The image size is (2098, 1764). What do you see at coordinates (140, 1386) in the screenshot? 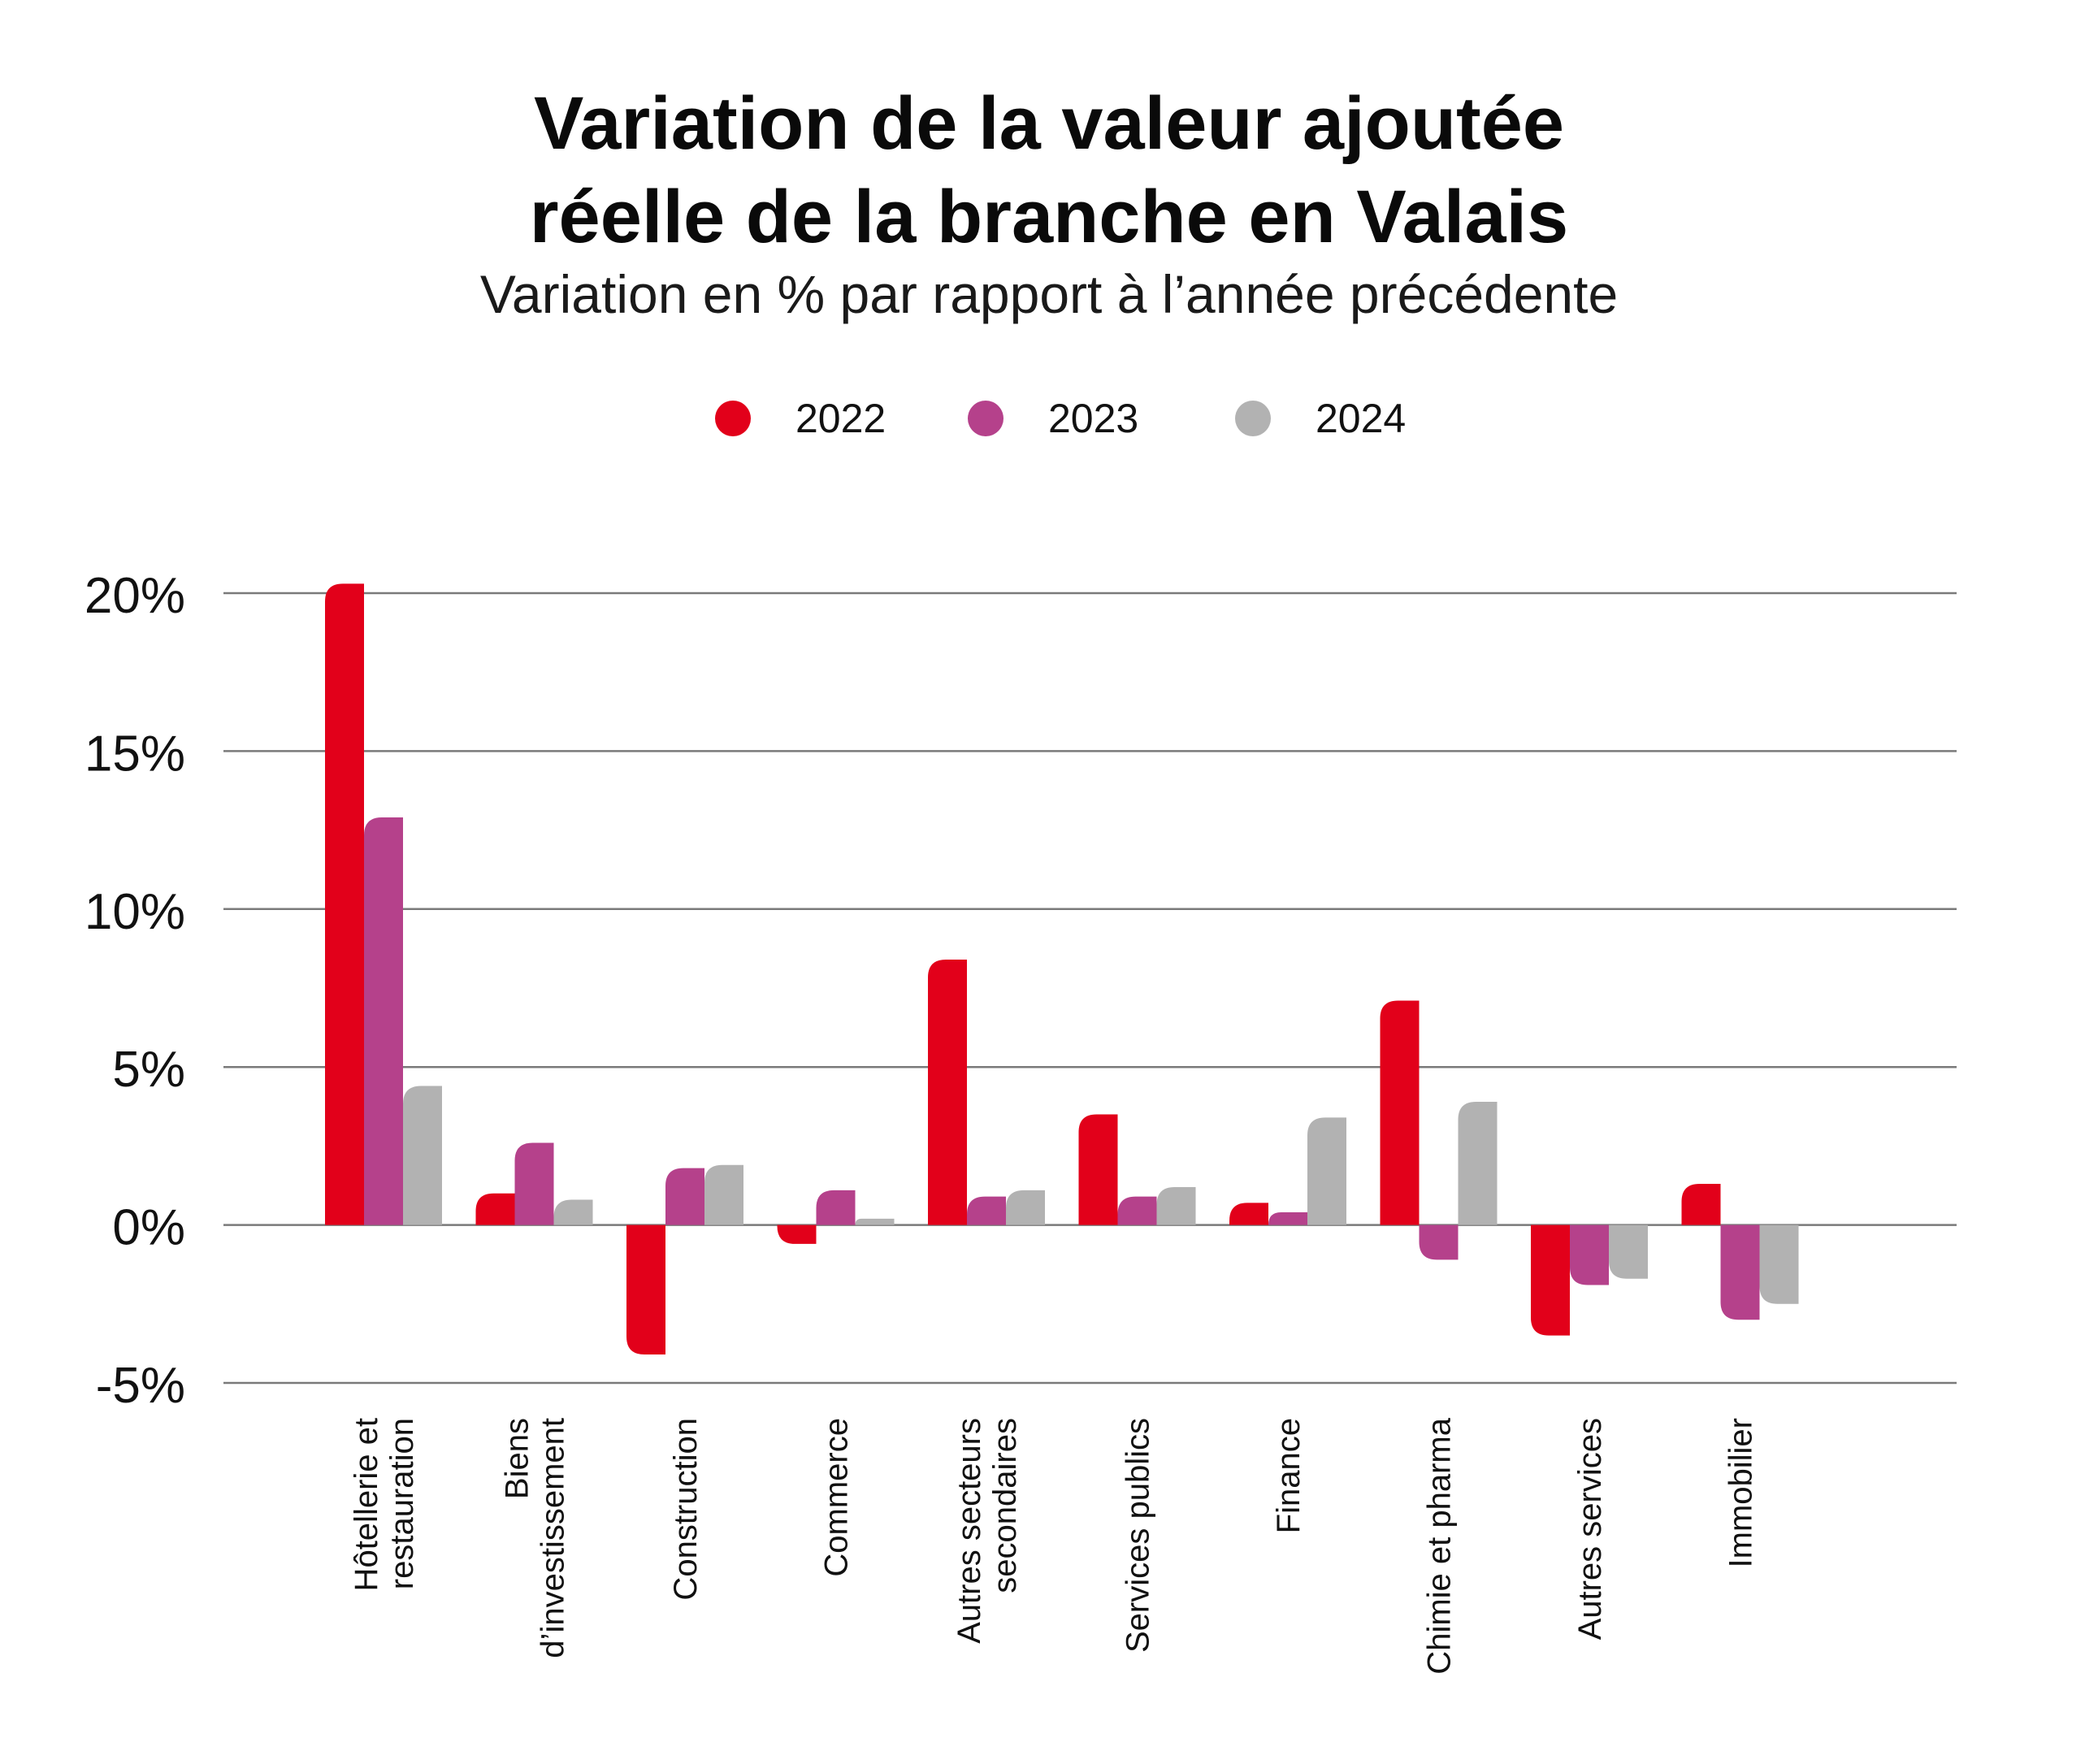
I see `y-tick-label: -5%` at bounding box center [140, 1386].